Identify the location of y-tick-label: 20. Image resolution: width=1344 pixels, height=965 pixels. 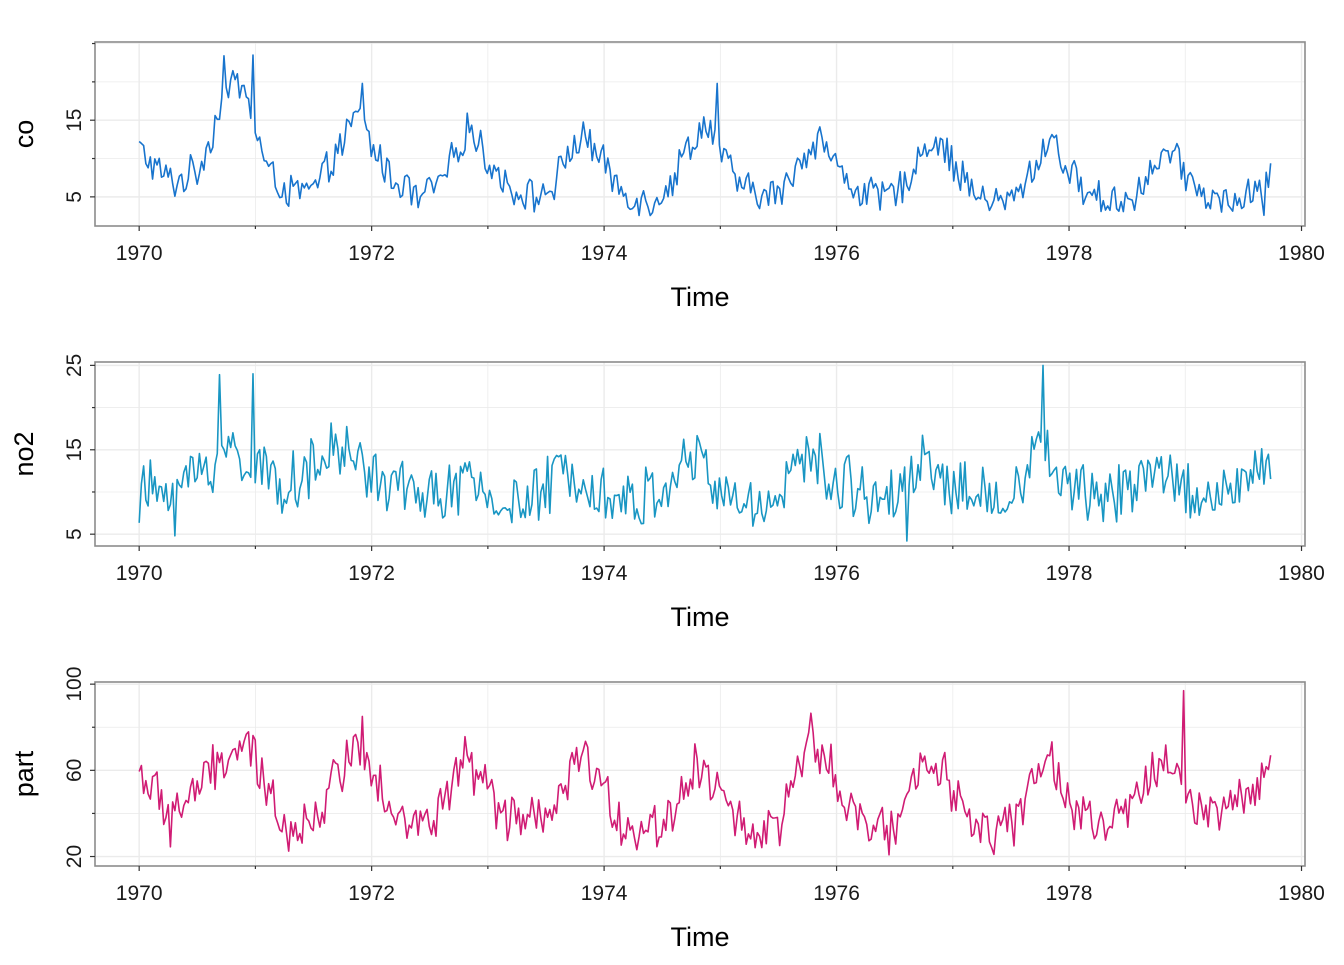
(74, 856).